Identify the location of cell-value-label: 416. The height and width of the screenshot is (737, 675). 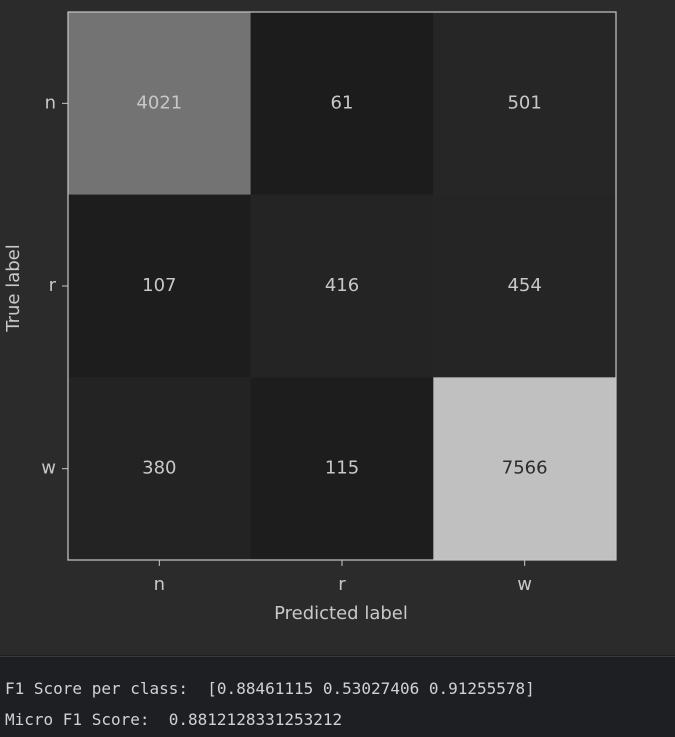
(342, 285).